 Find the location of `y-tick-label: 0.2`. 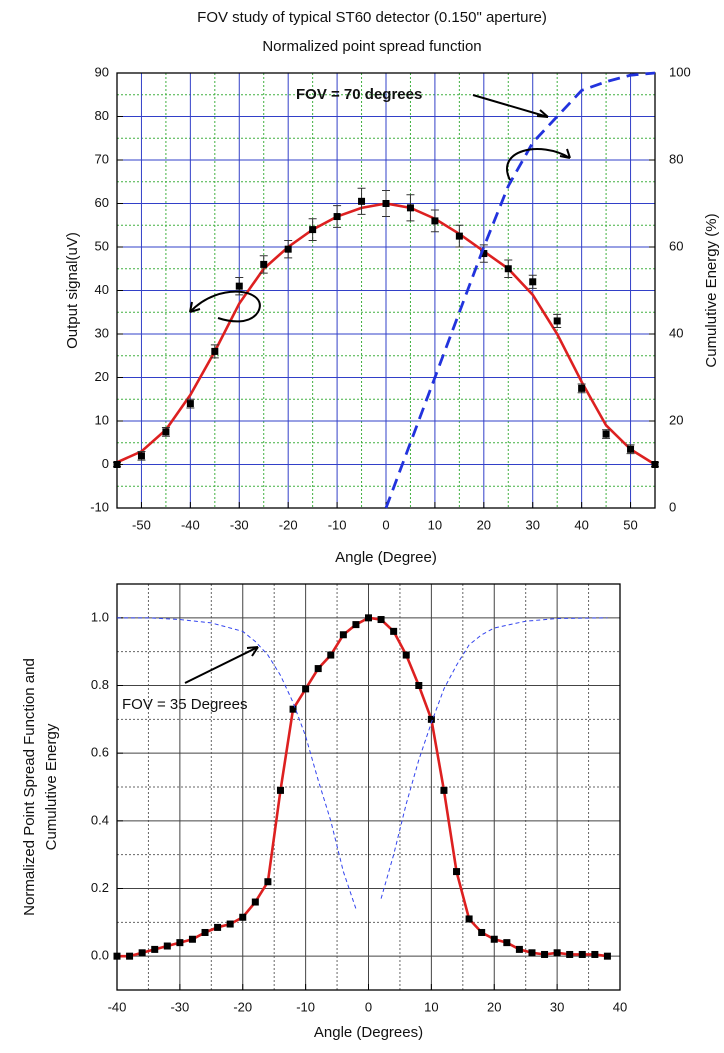

y-tick-label: 0.2 is located at coordinates (100, 887).